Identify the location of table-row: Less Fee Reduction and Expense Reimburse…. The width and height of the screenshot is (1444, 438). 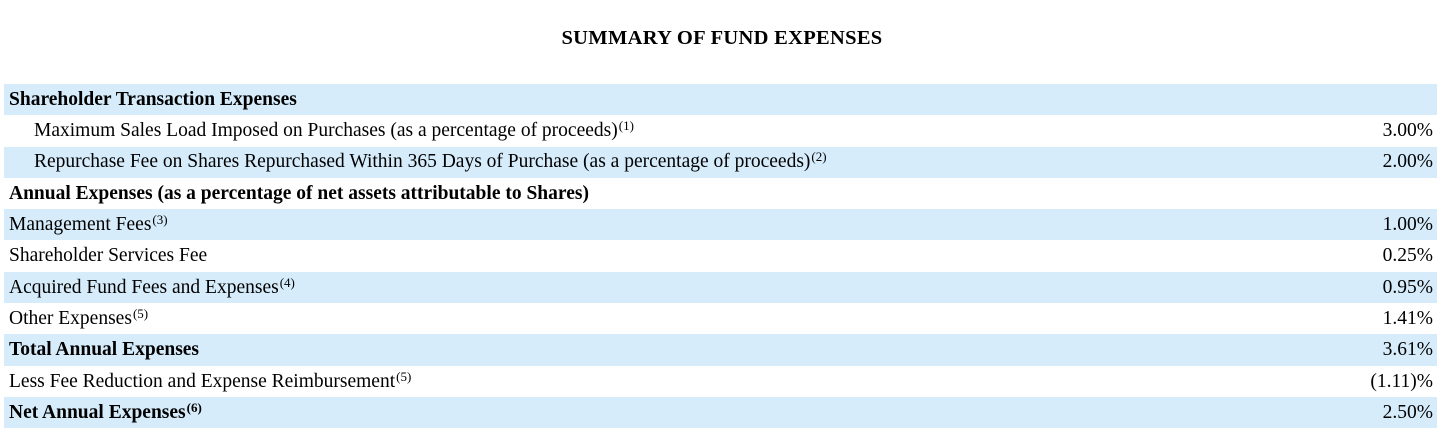
(720, 381).